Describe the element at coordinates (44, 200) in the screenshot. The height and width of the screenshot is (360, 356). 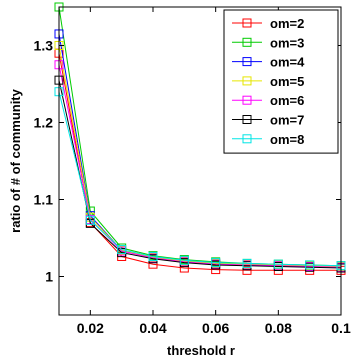
I see `y-tick-label: 1.1` at that location.